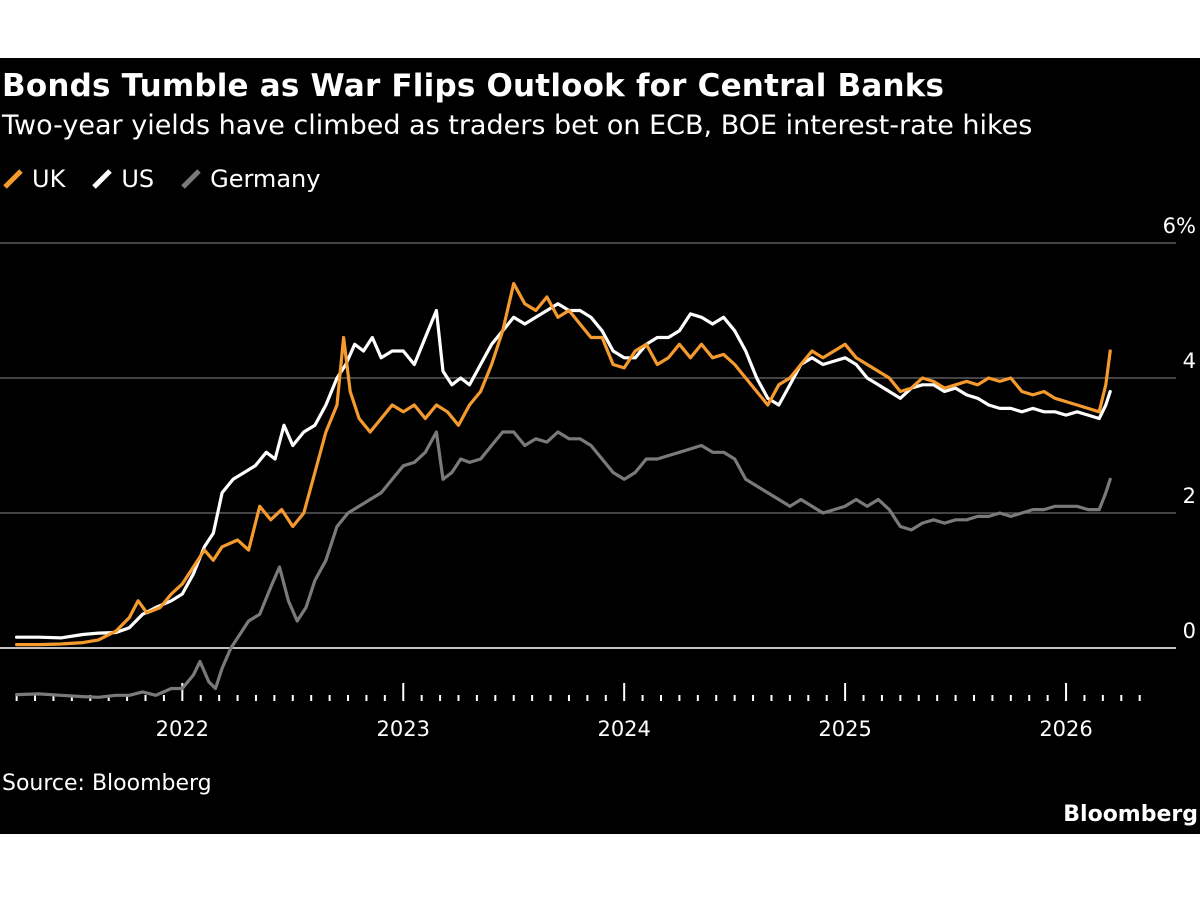 Image resolution: width=1200 pixels, height=900 pixels. I want to click on legend-label-uk: UK, so click(49, 179).